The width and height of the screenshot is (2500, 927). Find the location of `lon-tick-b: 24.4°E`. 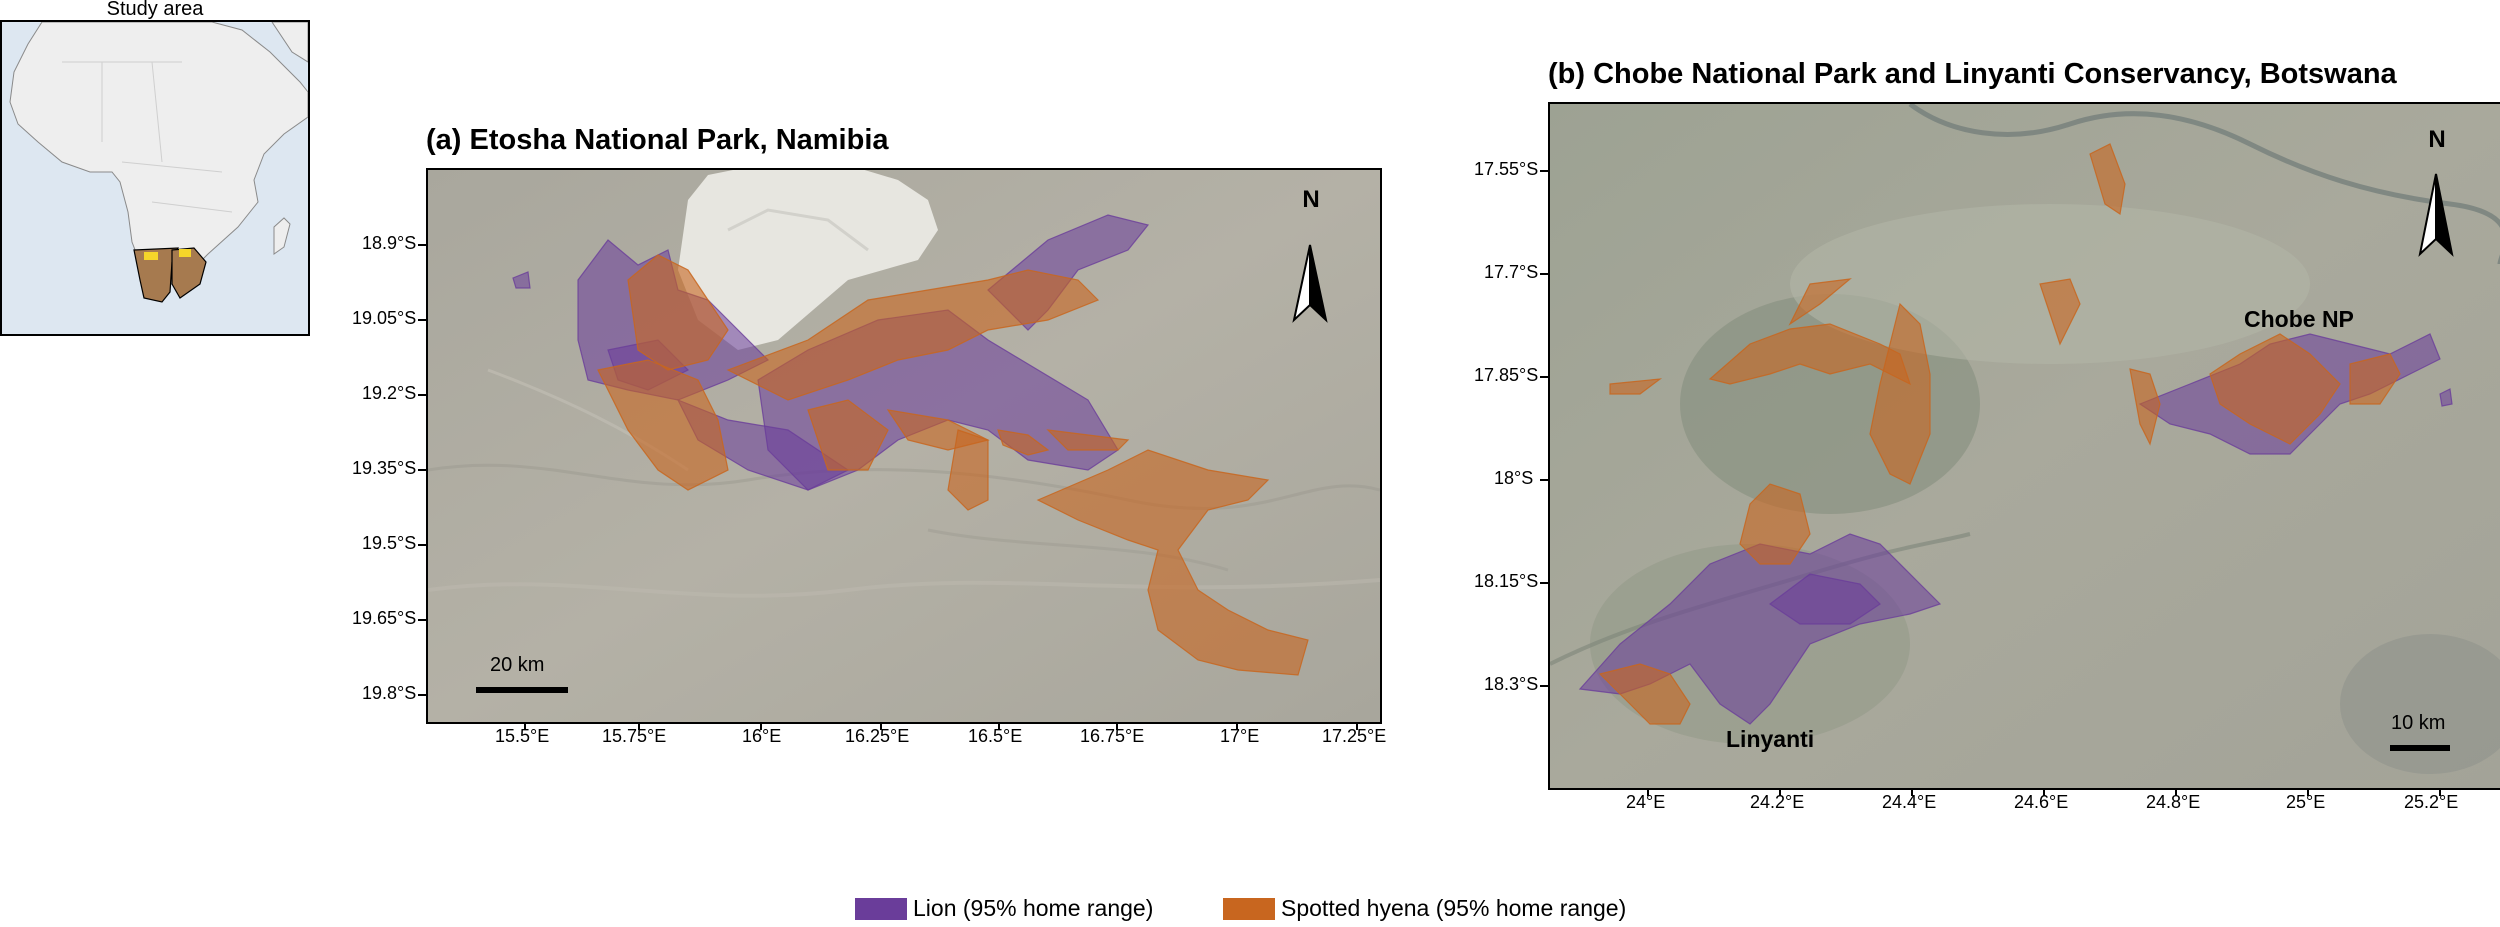

lon-tick-b: 24.4°E is located at coordinates (1909, 802).